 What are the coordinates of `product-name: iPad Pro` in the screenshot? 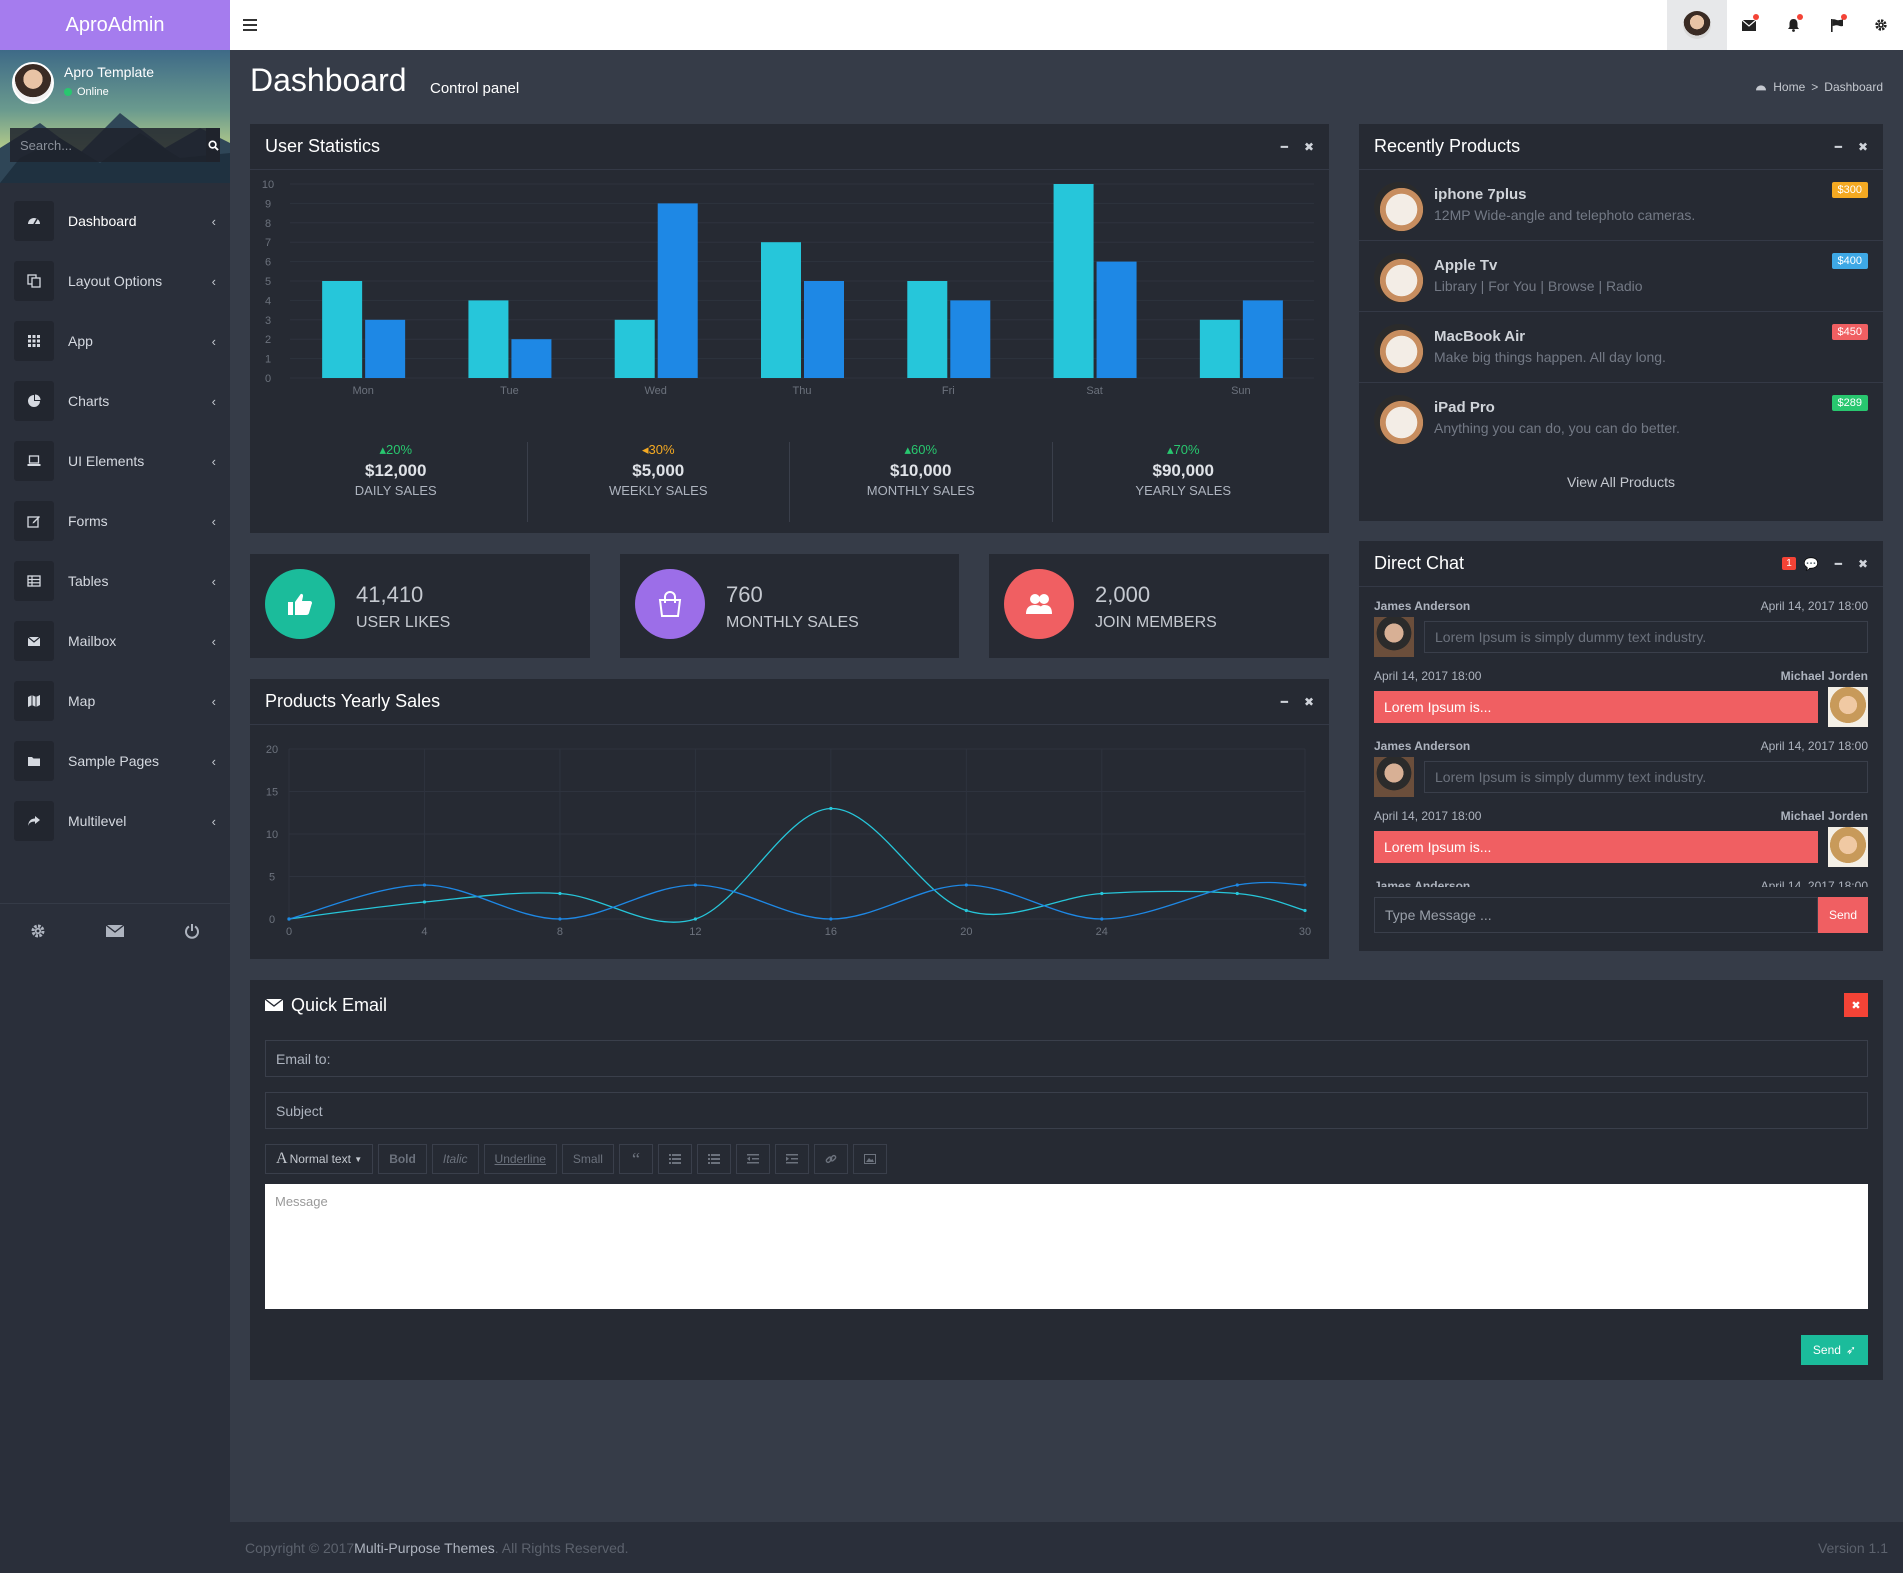 It's located at (1464, 407).